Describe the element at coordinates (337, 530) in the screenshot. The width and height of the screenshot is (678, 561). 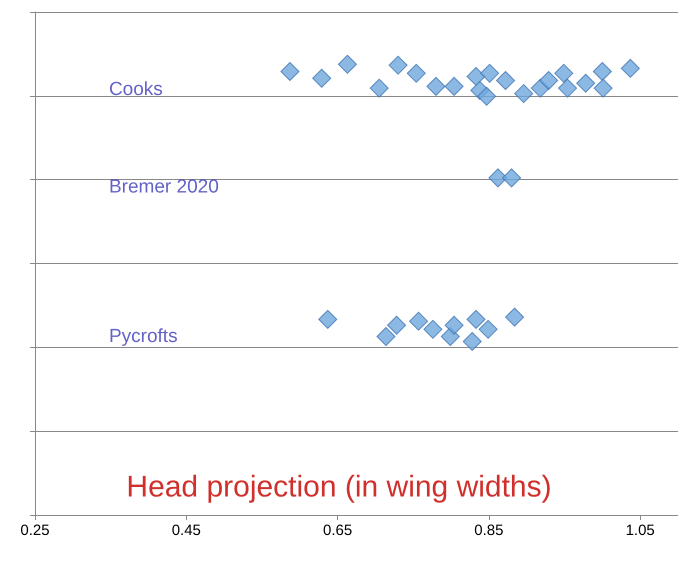
I see `x-tick-label: 0.65` at that location.